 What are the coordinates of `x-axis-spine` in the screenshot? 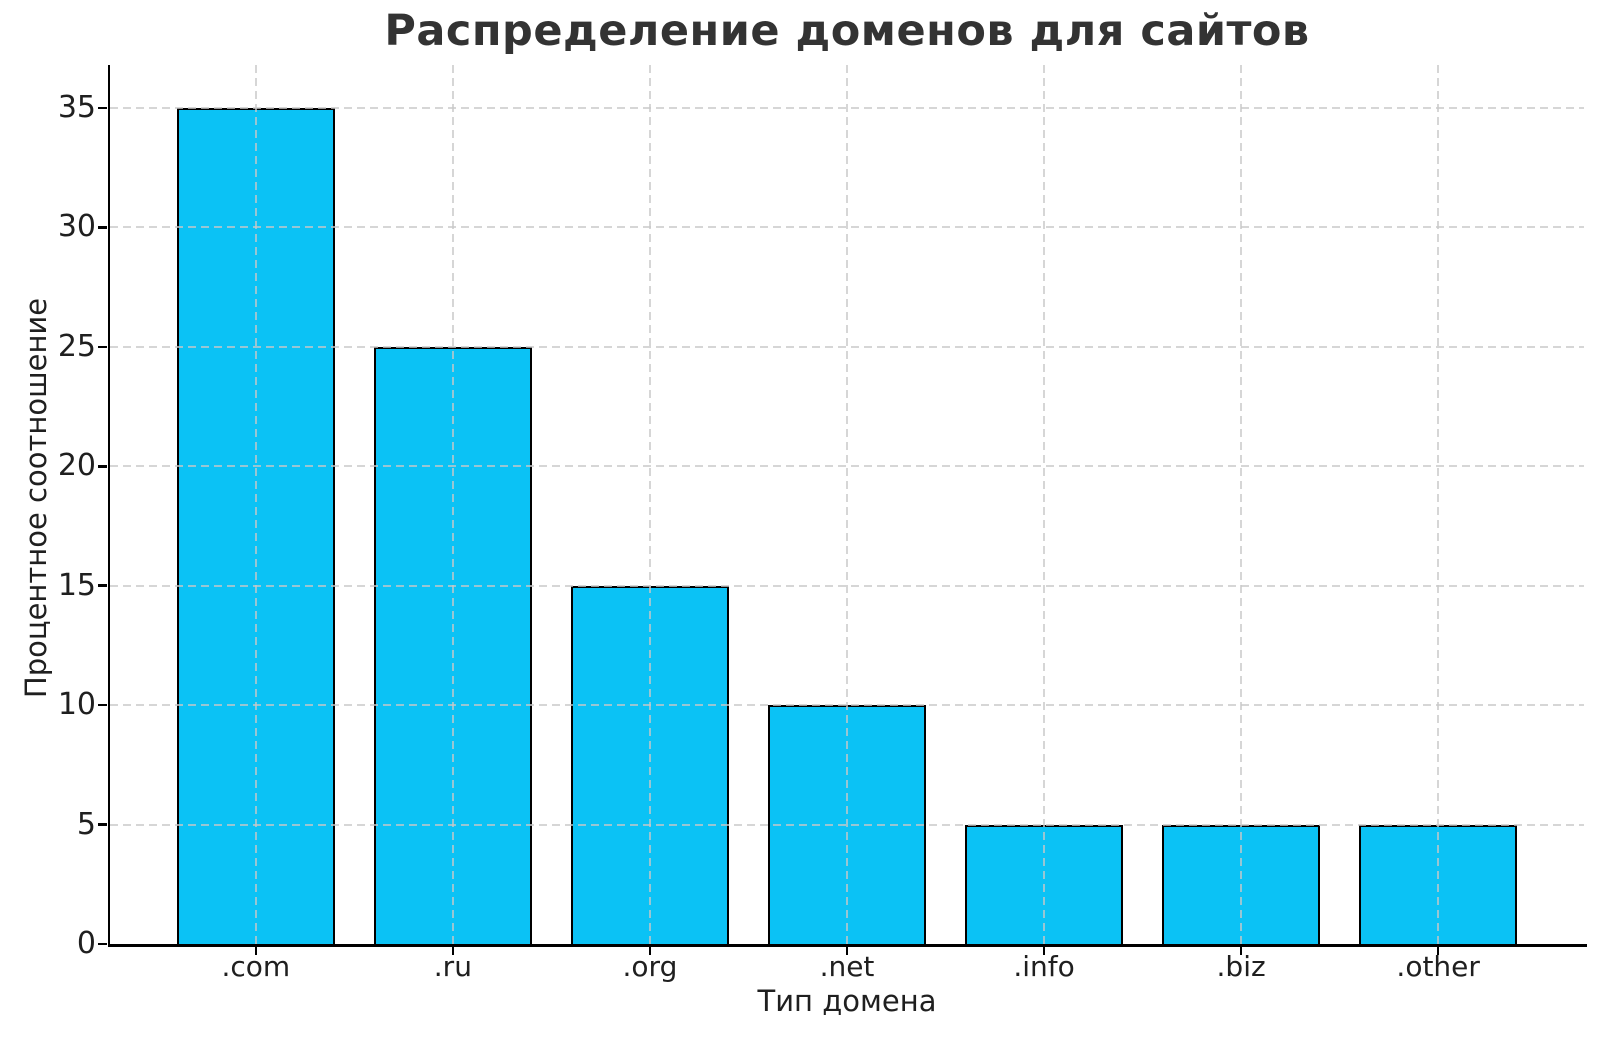 It's located at (847, 945).